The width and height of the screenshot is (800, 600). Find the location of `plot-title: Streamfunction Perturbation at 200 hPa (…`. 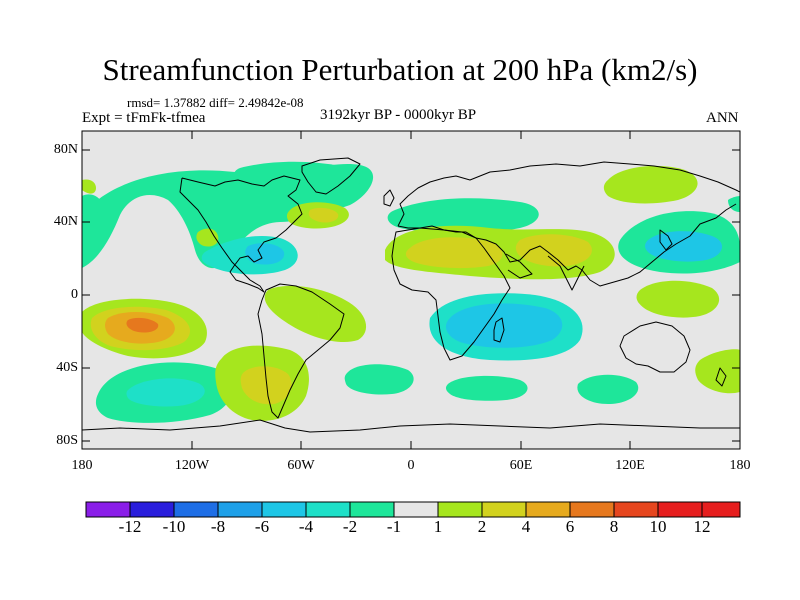

plot-title: Streamfunction Perturbation at 200 hPa (… is located at coordinates (400, 69).